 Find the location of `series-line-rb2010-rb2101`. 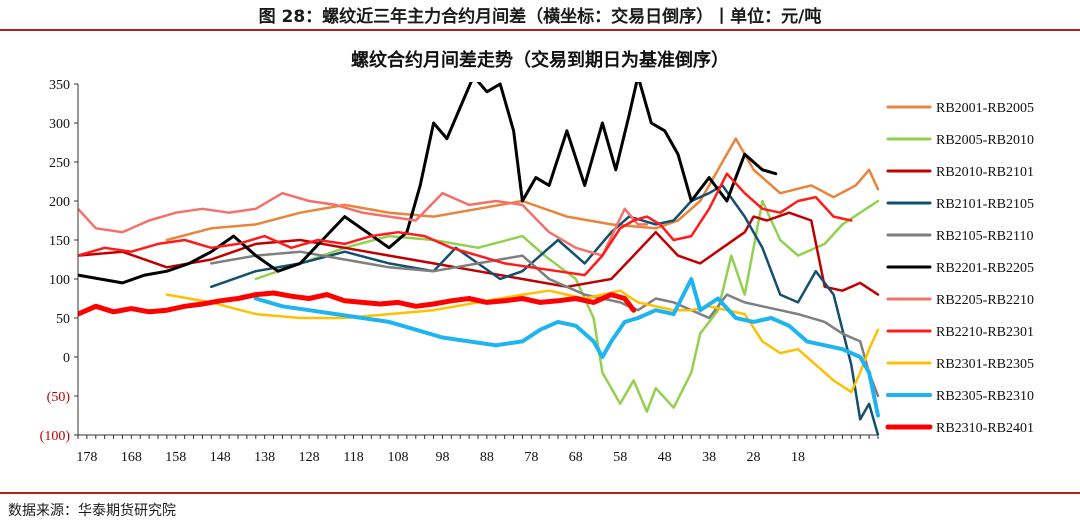

series-line-rb2010-rb2101 is located at coordinates (479, 253).